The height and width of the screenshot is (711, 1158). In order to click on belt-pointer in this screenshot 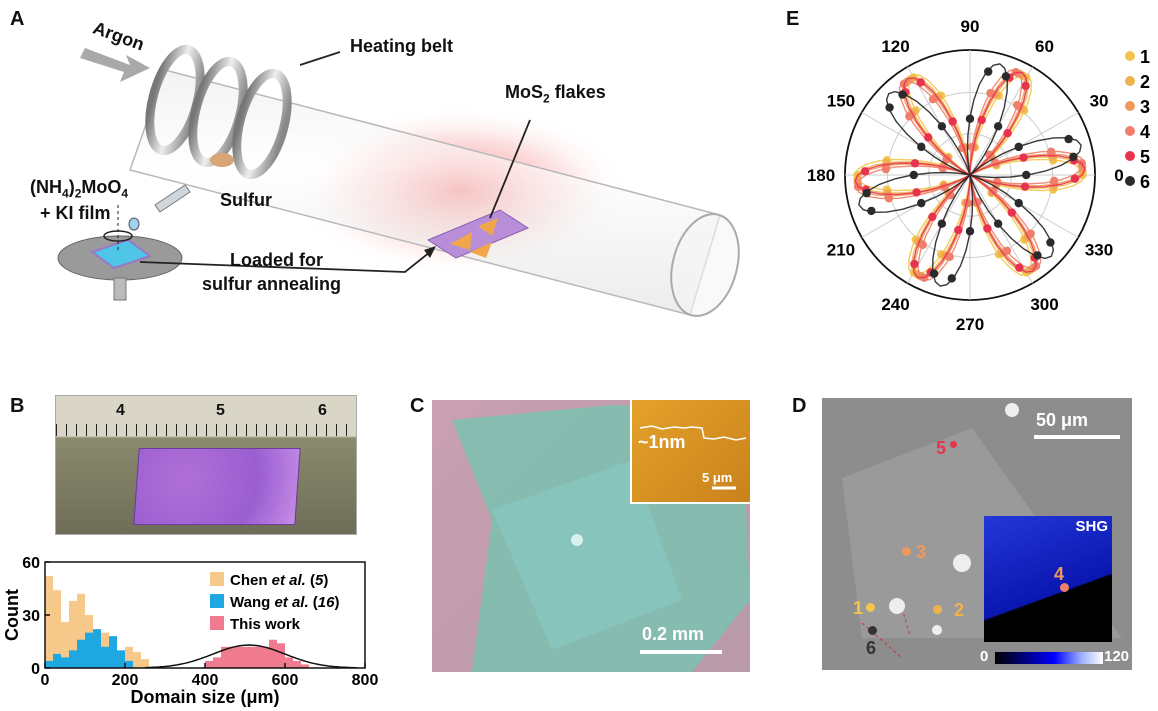, I will do `click(320, 58)`.